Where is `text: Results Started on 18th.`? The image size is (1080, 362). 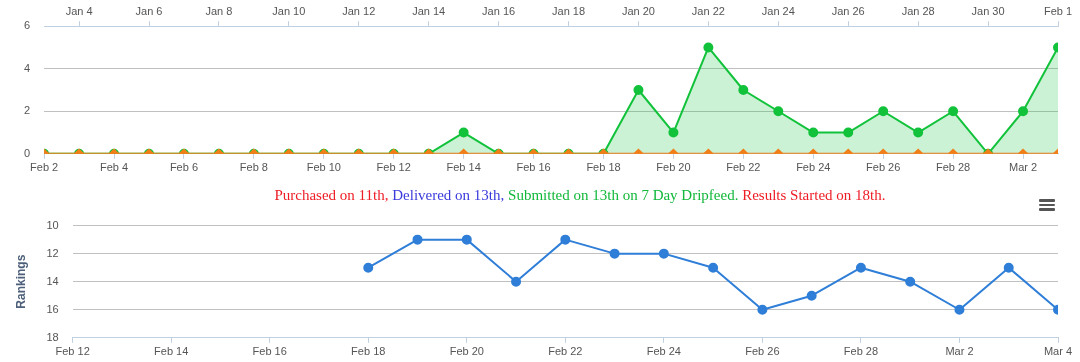
text: Results Started on 18th. is located at coordinates (813, 195).